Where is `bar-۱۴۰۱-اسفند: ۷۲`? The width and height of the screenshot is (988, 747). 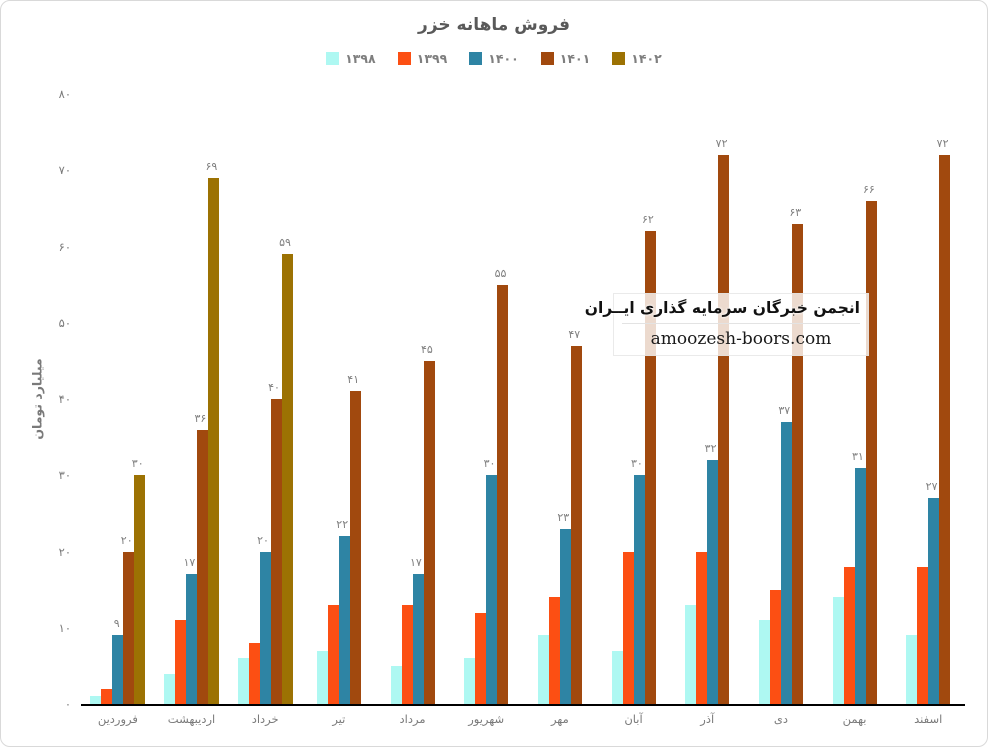
bar-۱۴۰۱-اسفند: ۷۲ is located at coordinates (944, 420).